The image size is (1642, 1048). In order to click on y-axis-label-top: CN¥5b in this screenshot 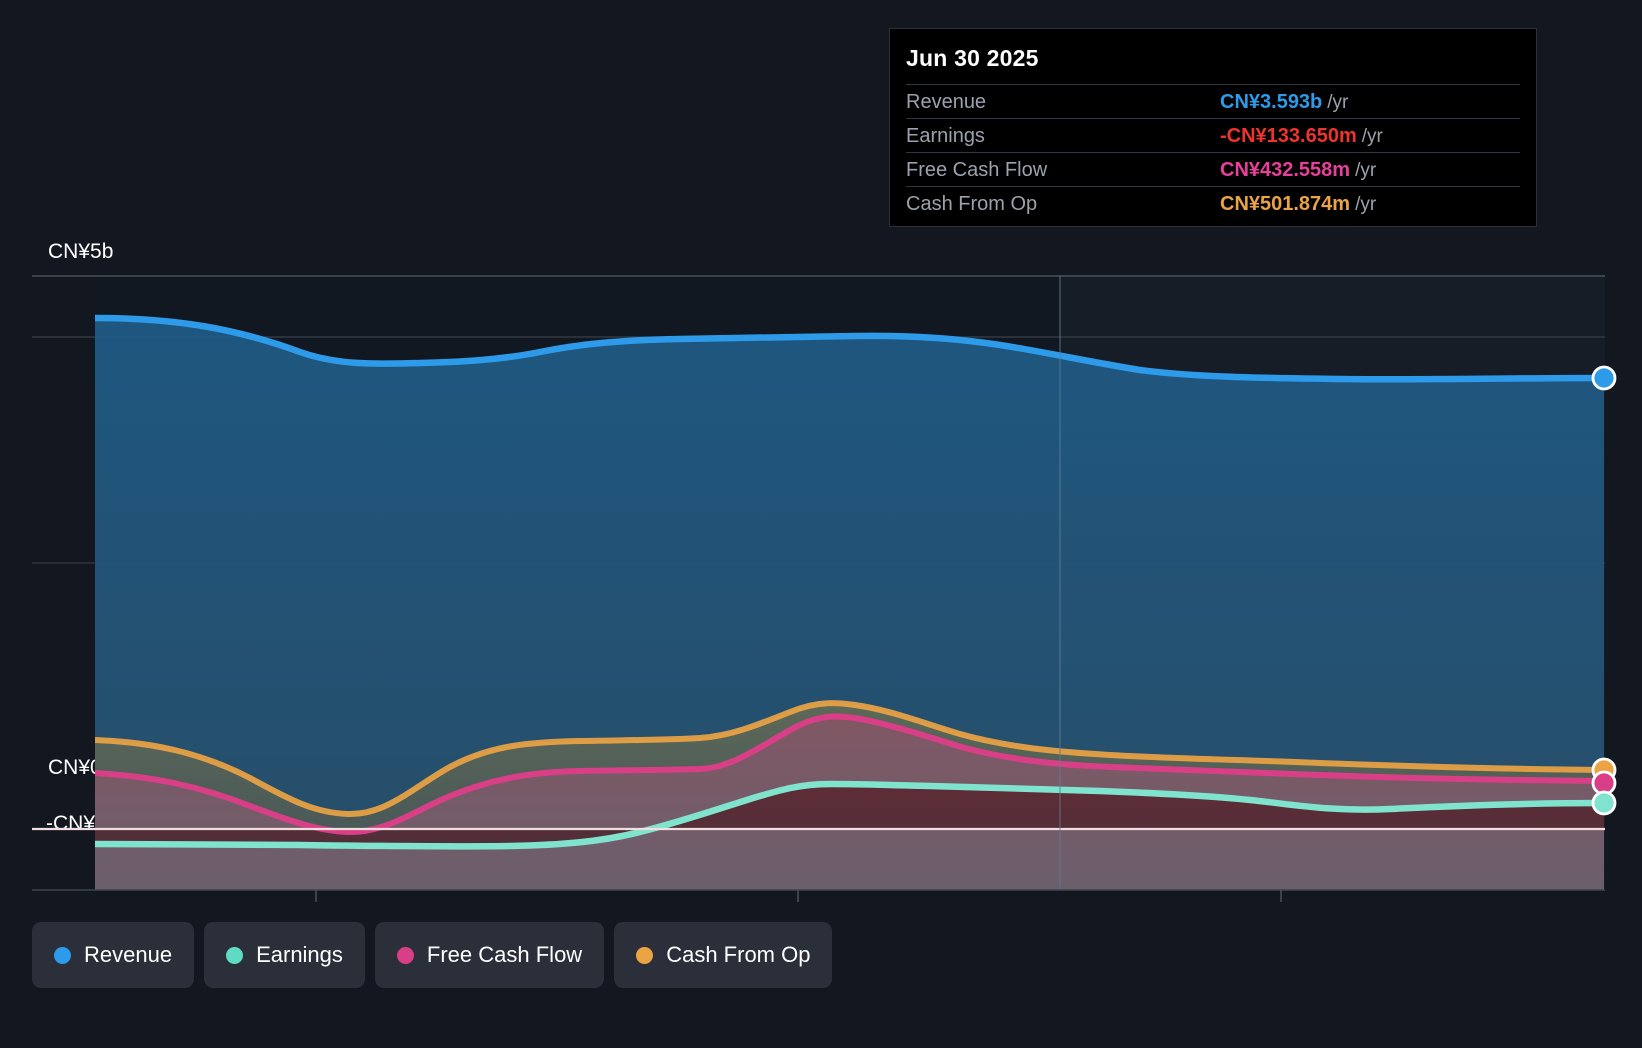, I will do `click(81, 251)`.